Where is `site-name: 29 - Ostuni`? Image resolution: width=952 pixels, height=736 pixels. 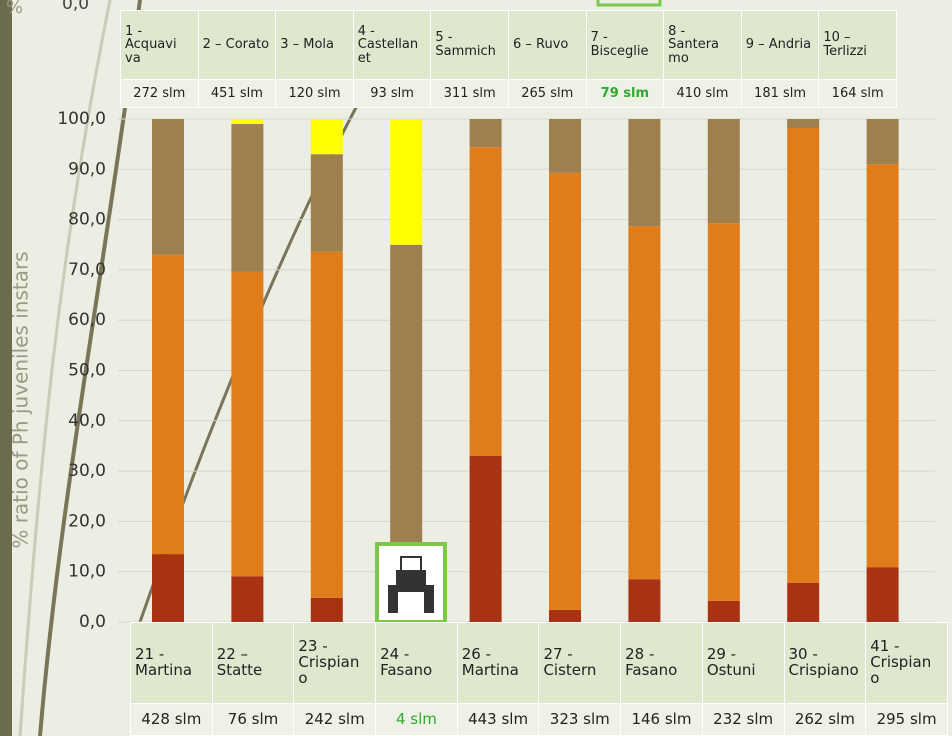 site-name: 29 - Ostuni is located at coordinates (743, 663).